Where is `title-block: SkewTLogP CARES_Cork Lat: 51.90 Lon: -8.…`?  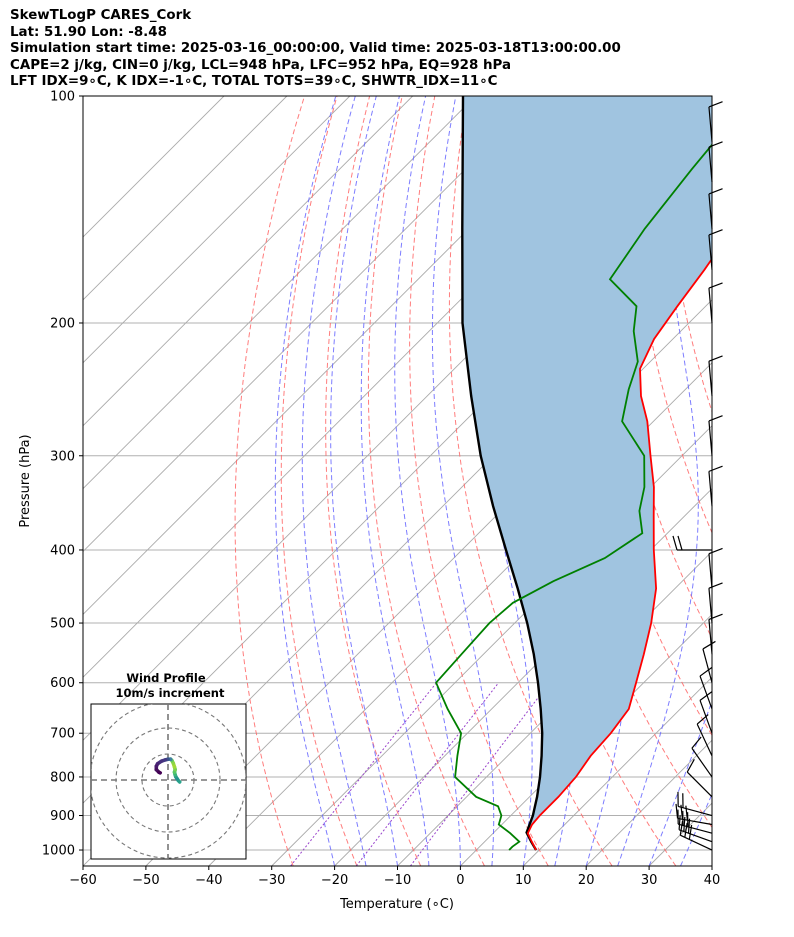
title-block: SkewTLogP CARES_Cork Lat: 51.90 Lon: -8.… is located at coordinates (315, 49).